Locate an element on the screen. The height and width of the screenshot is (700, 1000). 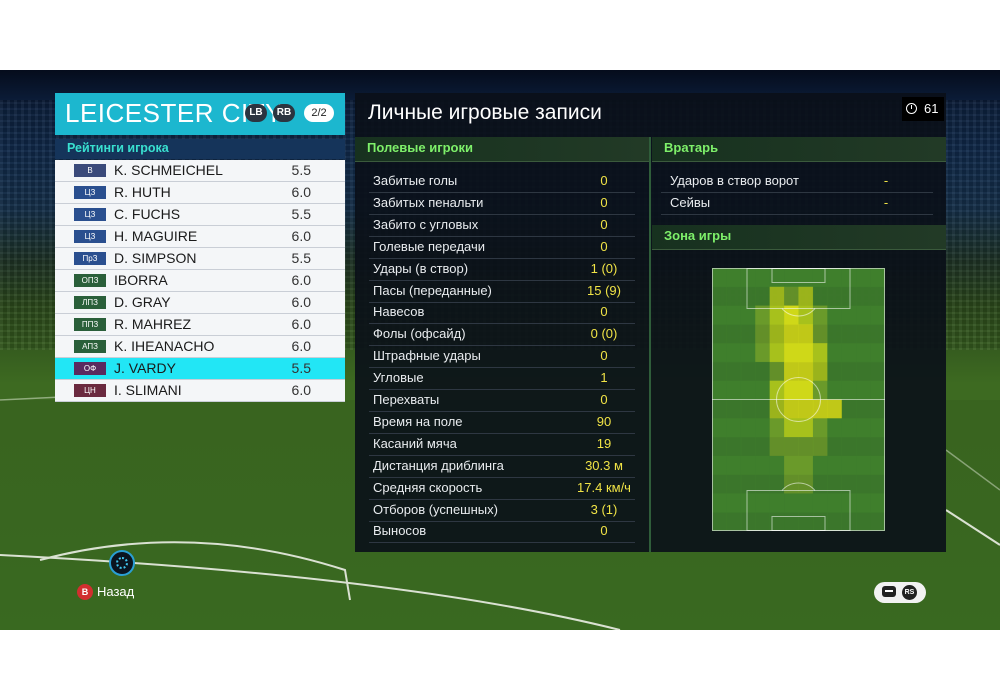
stat-row: Выносов 0 is located at coordinates (502, 532).